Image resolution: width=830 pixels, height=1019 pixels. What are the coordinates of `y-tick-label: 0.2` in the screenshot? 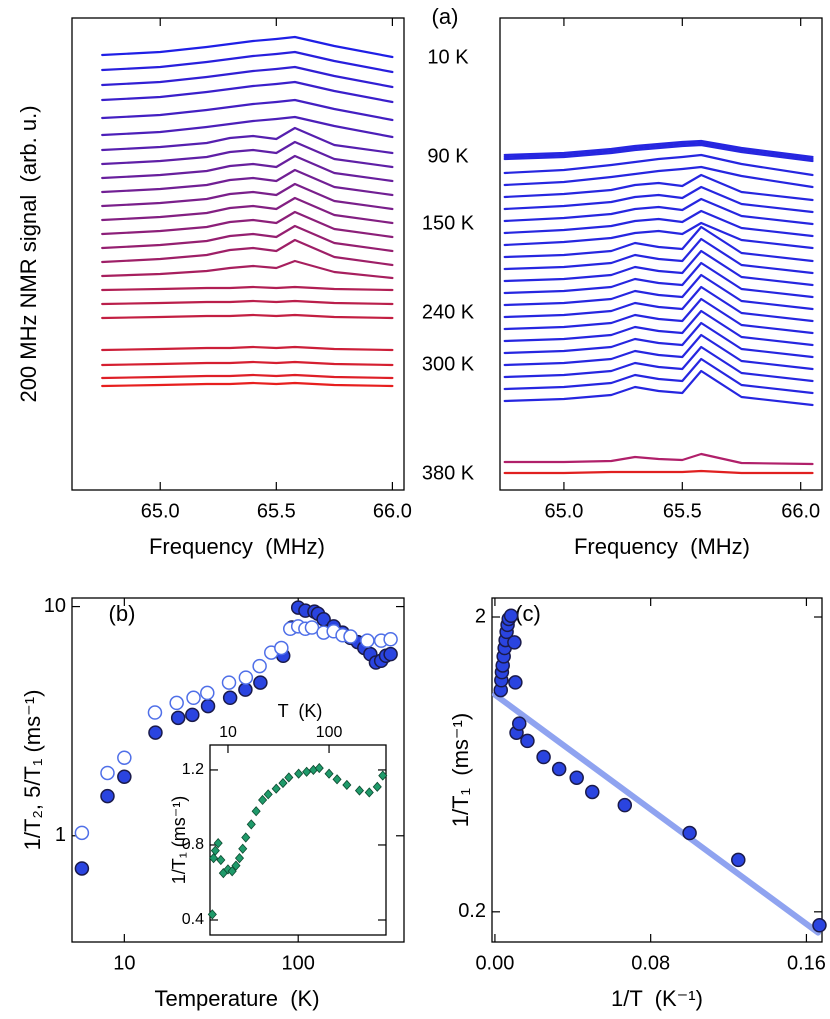 It's located at (472, 911).